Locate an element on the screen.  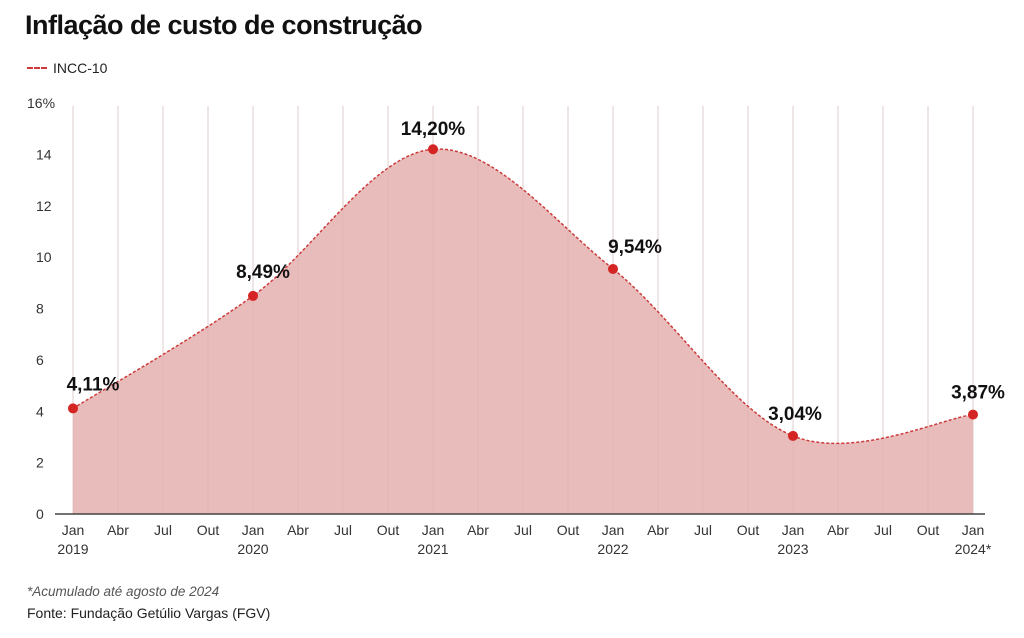
footnote: *Acumulado até agosto de 2024 is located at coordinates (123, 591).